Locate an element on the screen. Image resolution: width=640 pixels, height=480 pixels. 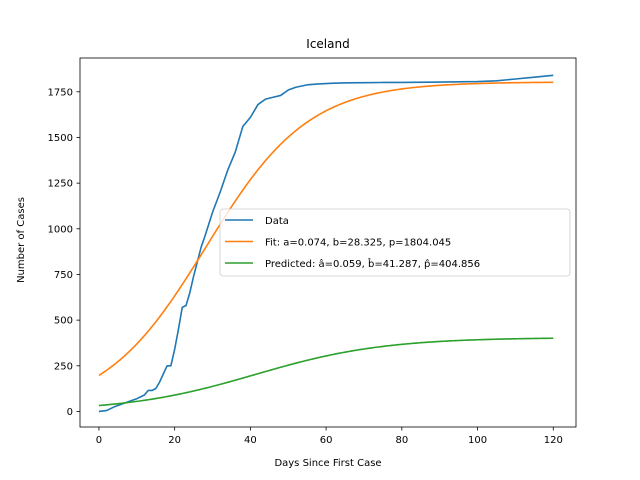
legend-label: Data is located at coordinates (277, 221).